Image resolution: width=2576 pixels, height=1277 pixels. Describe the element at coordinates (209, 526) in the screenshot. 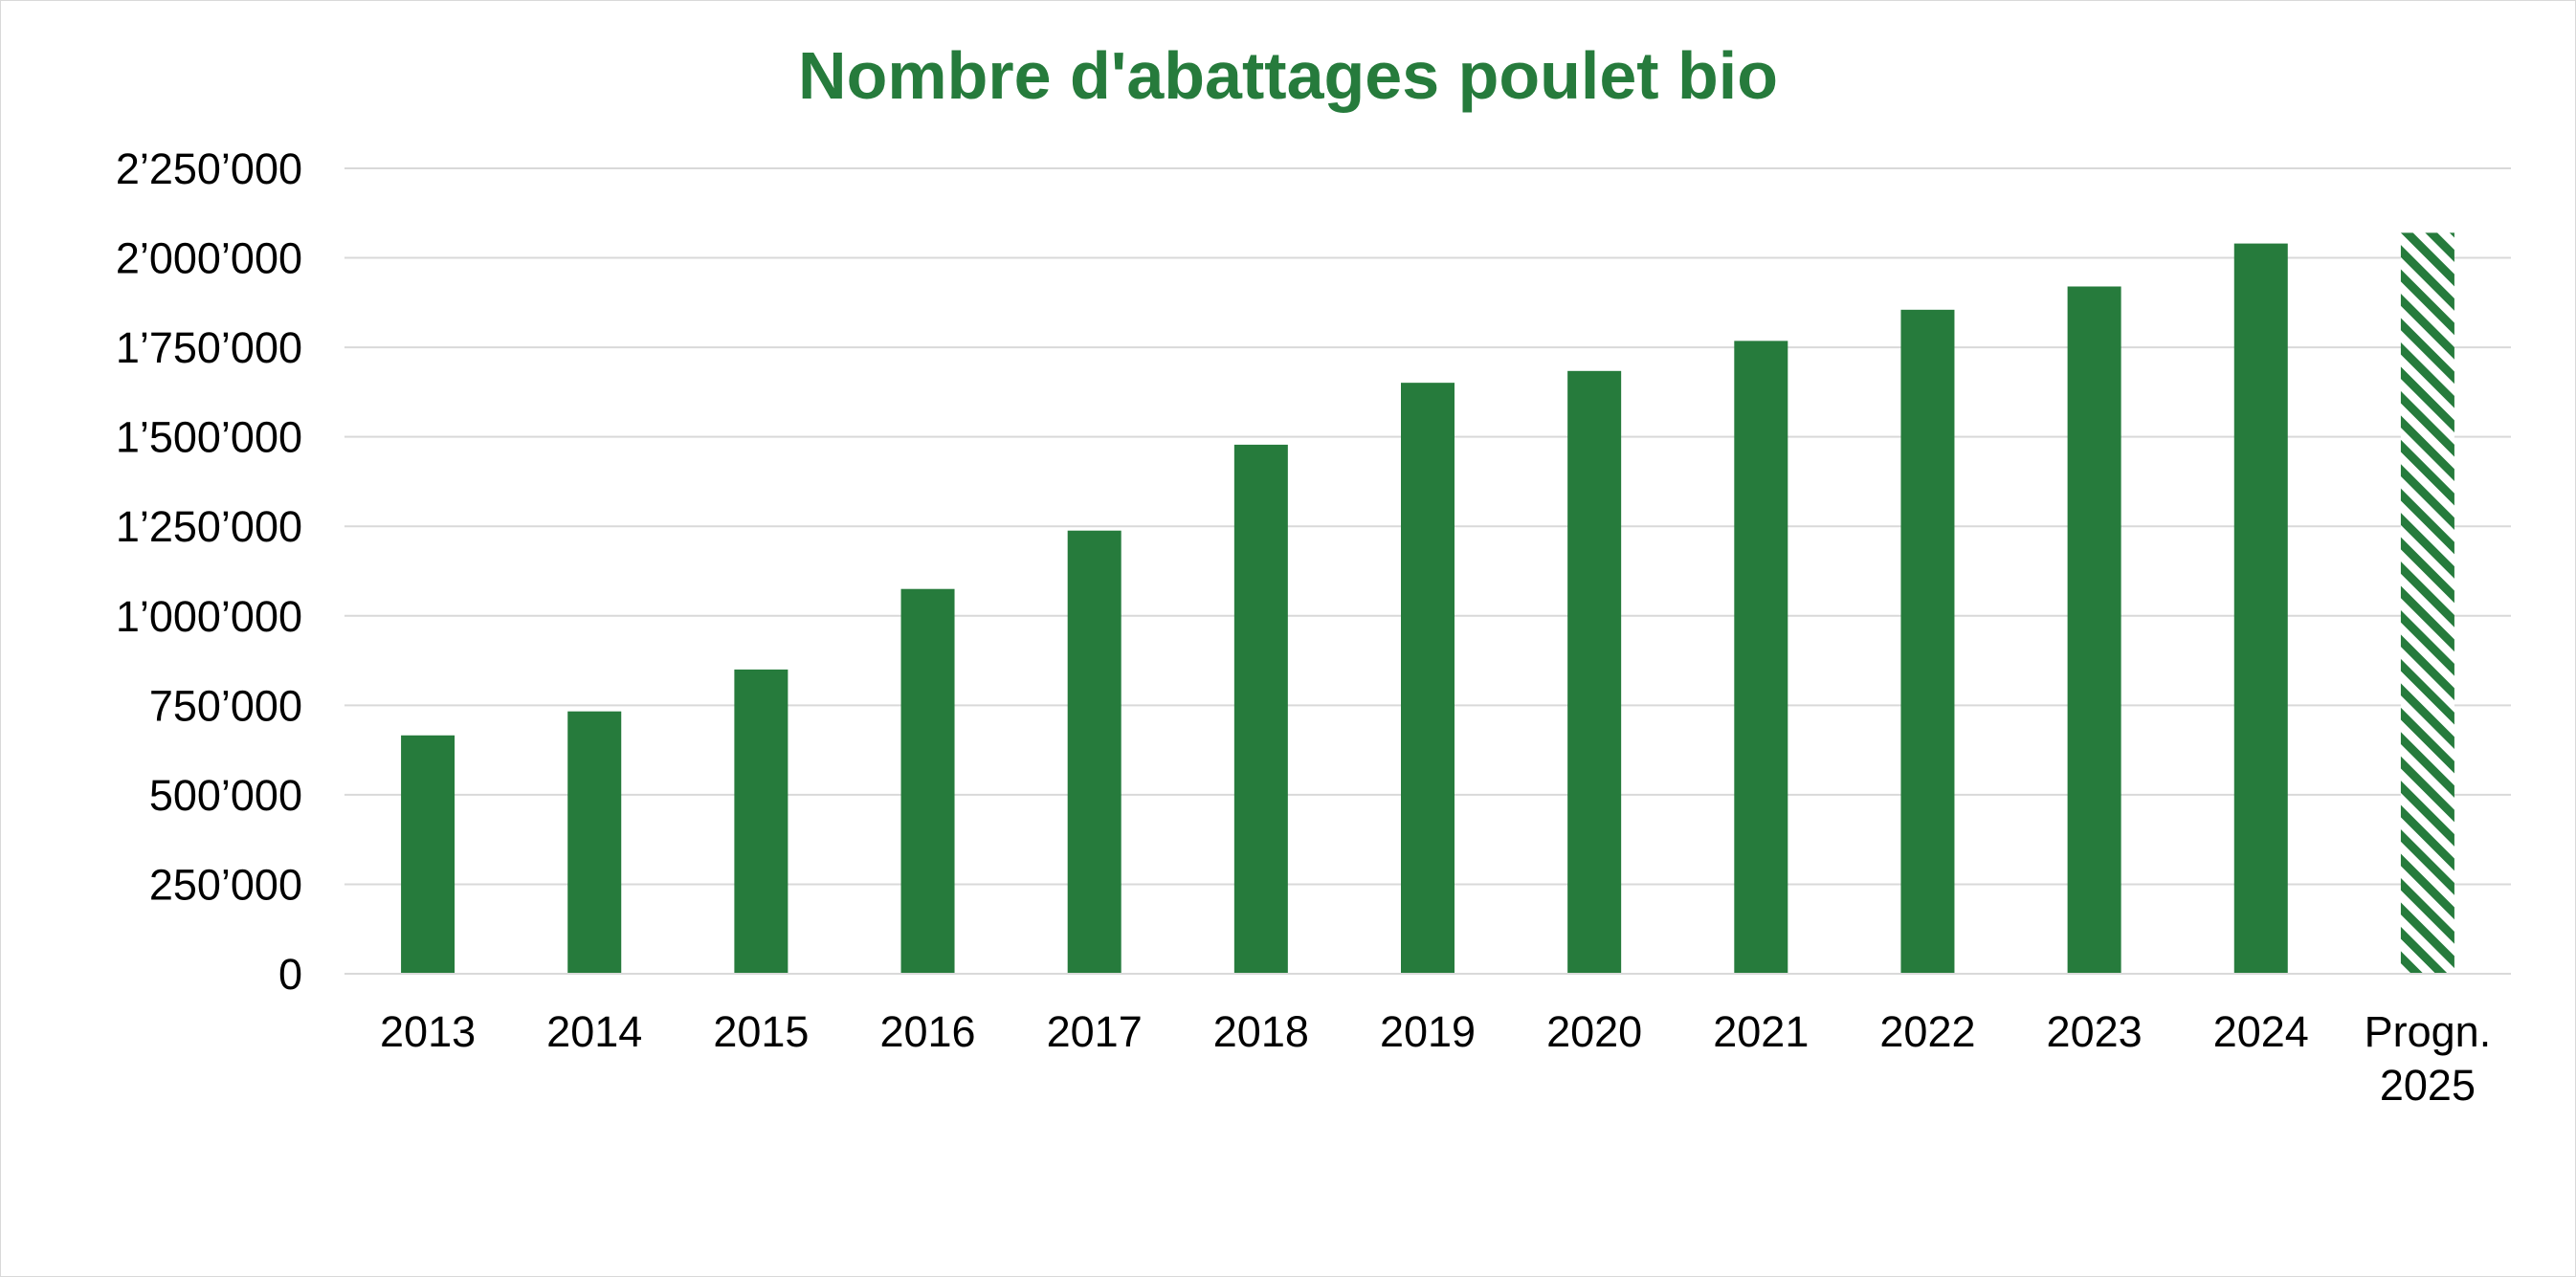

I see `y-tick-label: 1’250’000` at that location.